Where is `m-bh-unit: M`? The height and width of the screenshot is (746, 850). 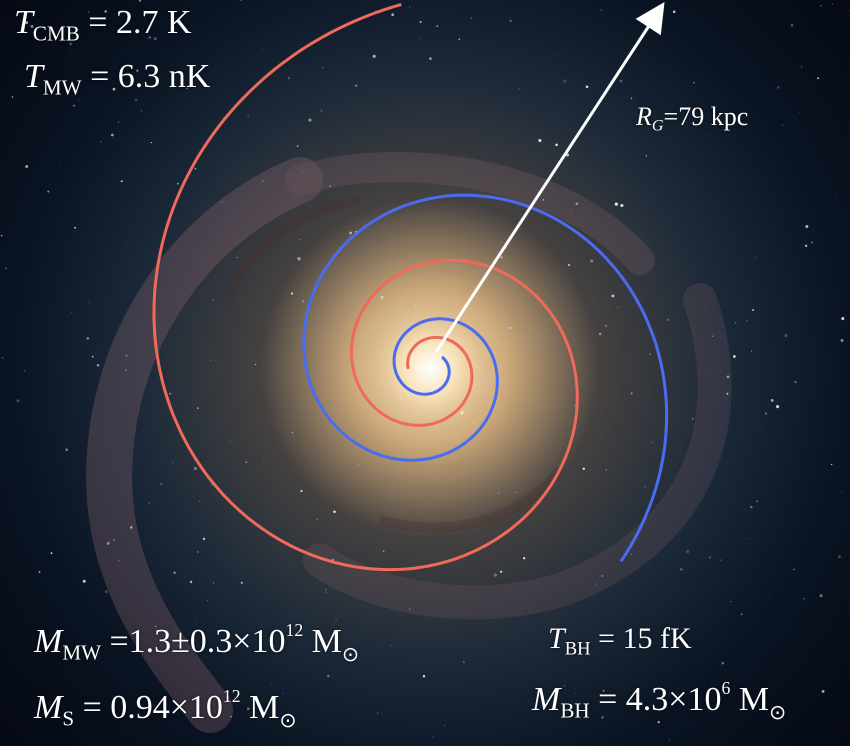
m-bh-unit: M is located at coordinates (750, 699).